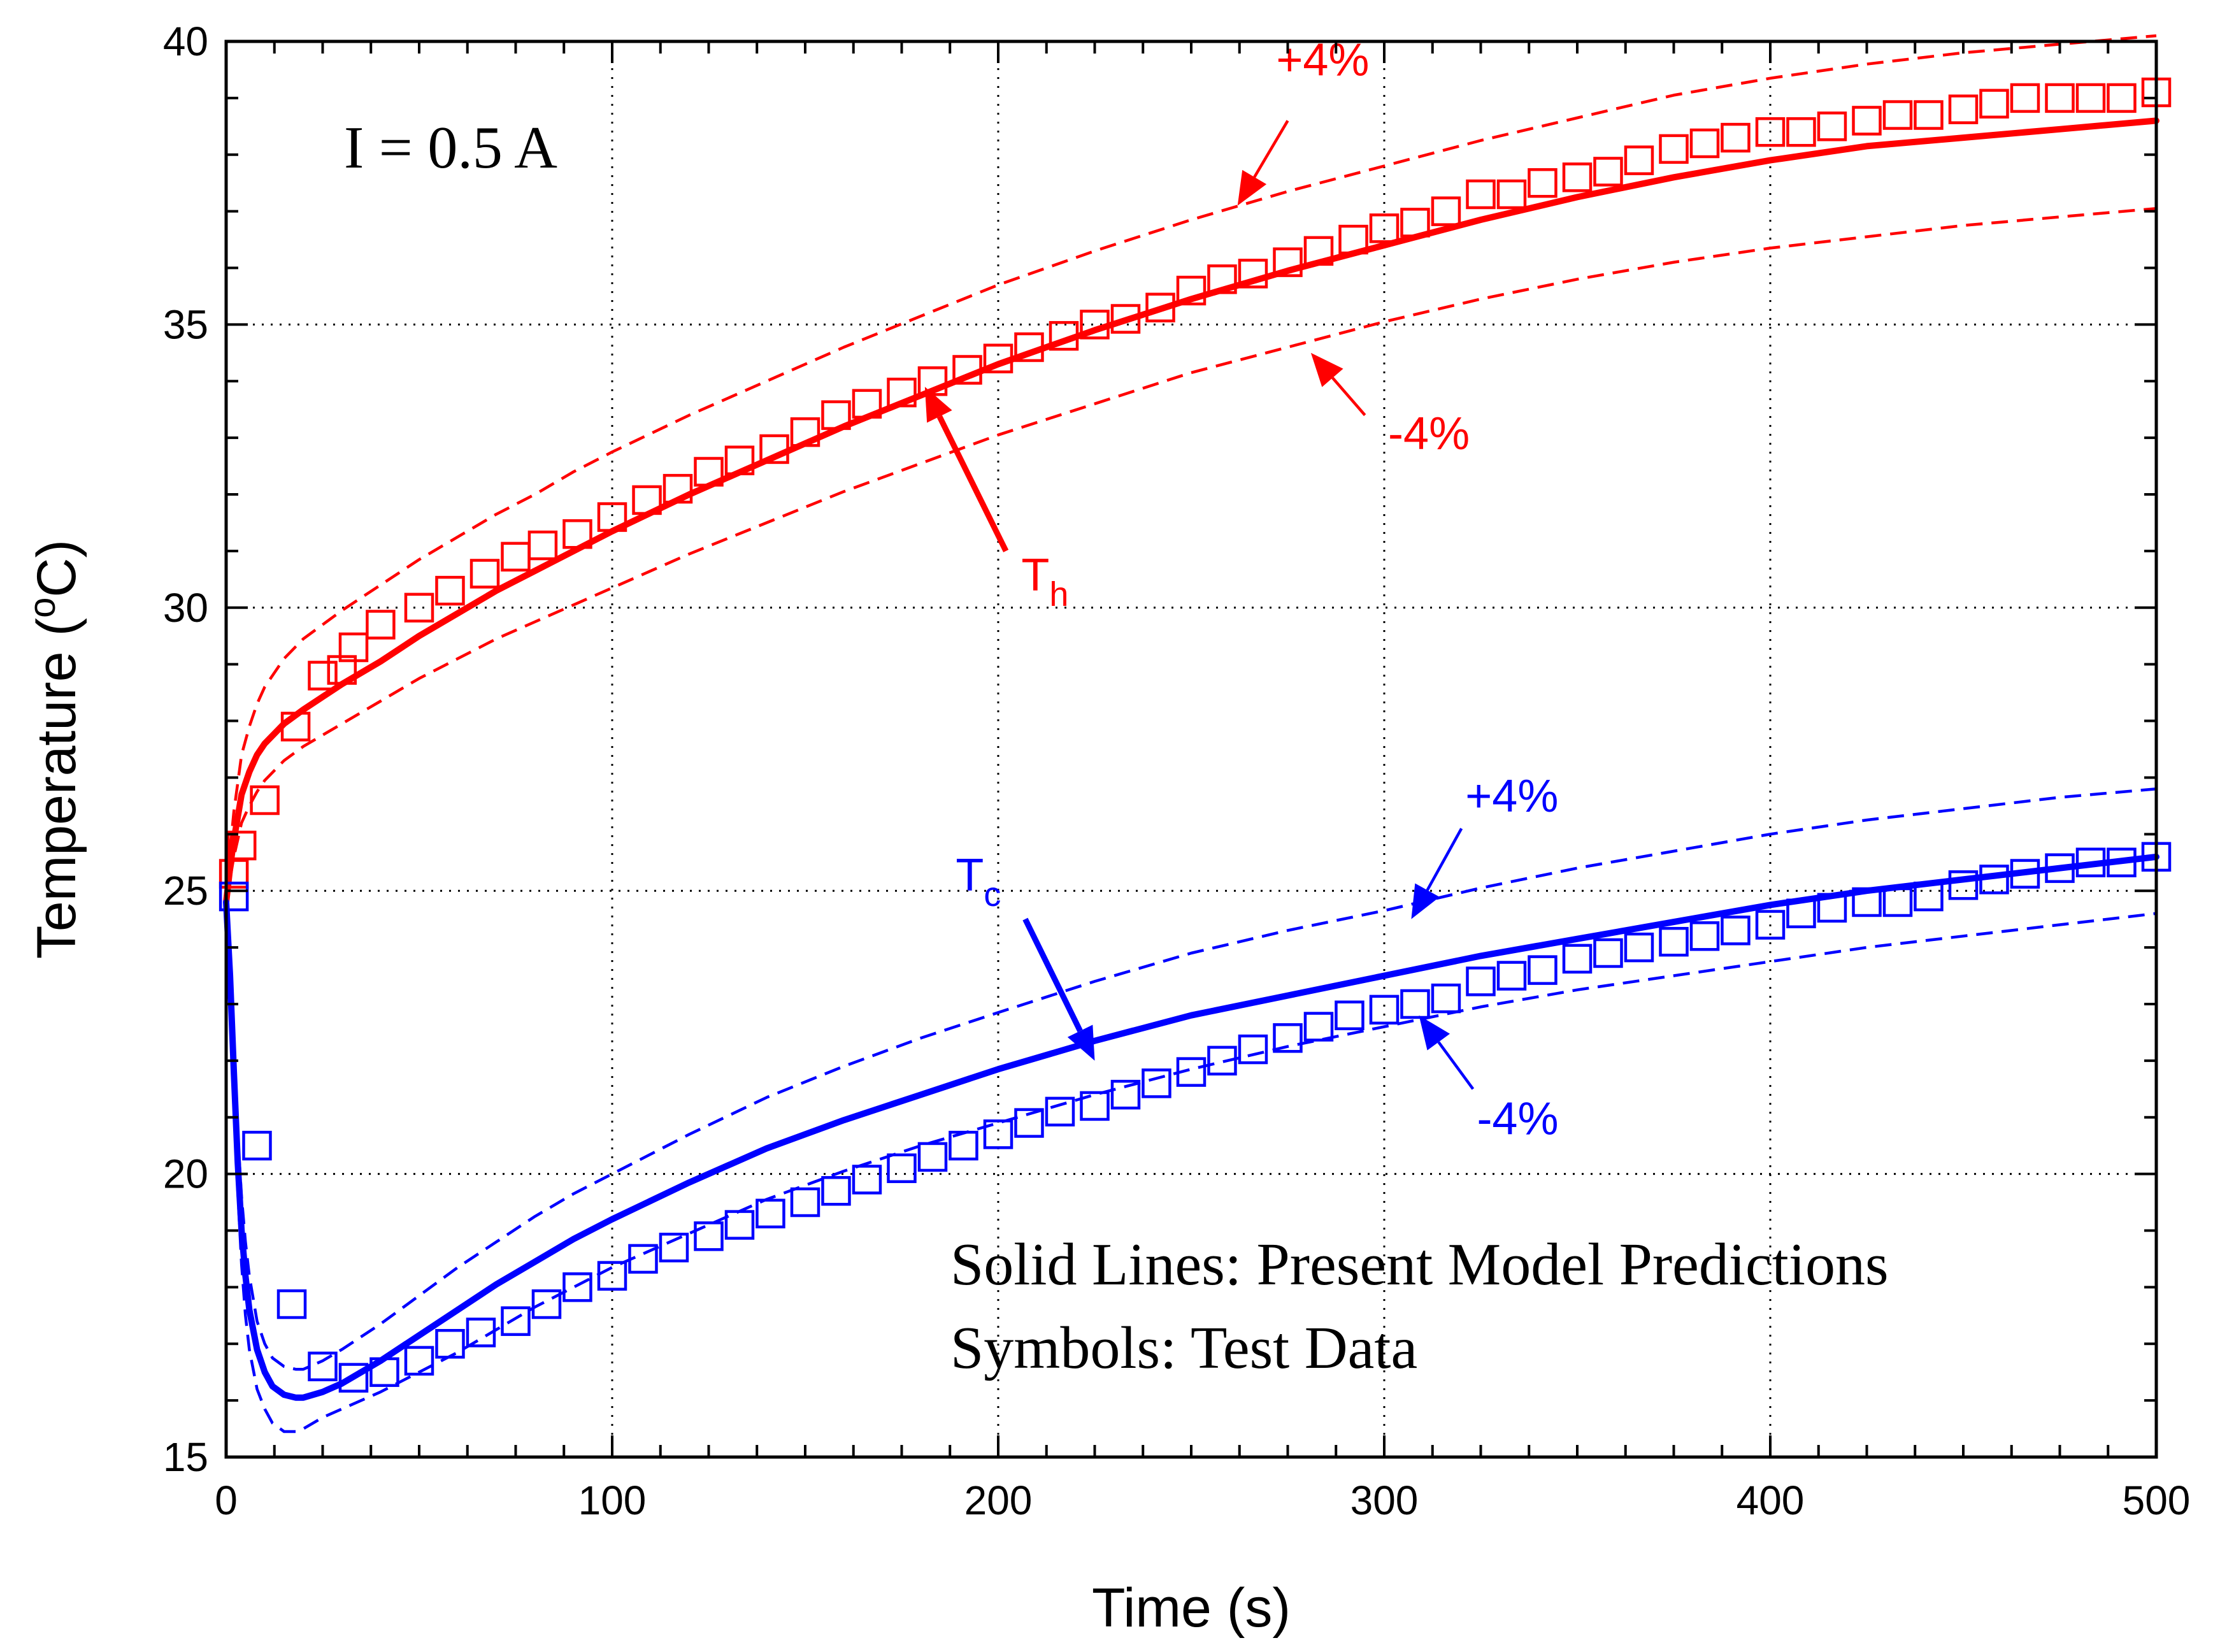 The width and height of the screenshot is (2213, 1652). I want to click on y-tick-label: 30, so click(185, 608).